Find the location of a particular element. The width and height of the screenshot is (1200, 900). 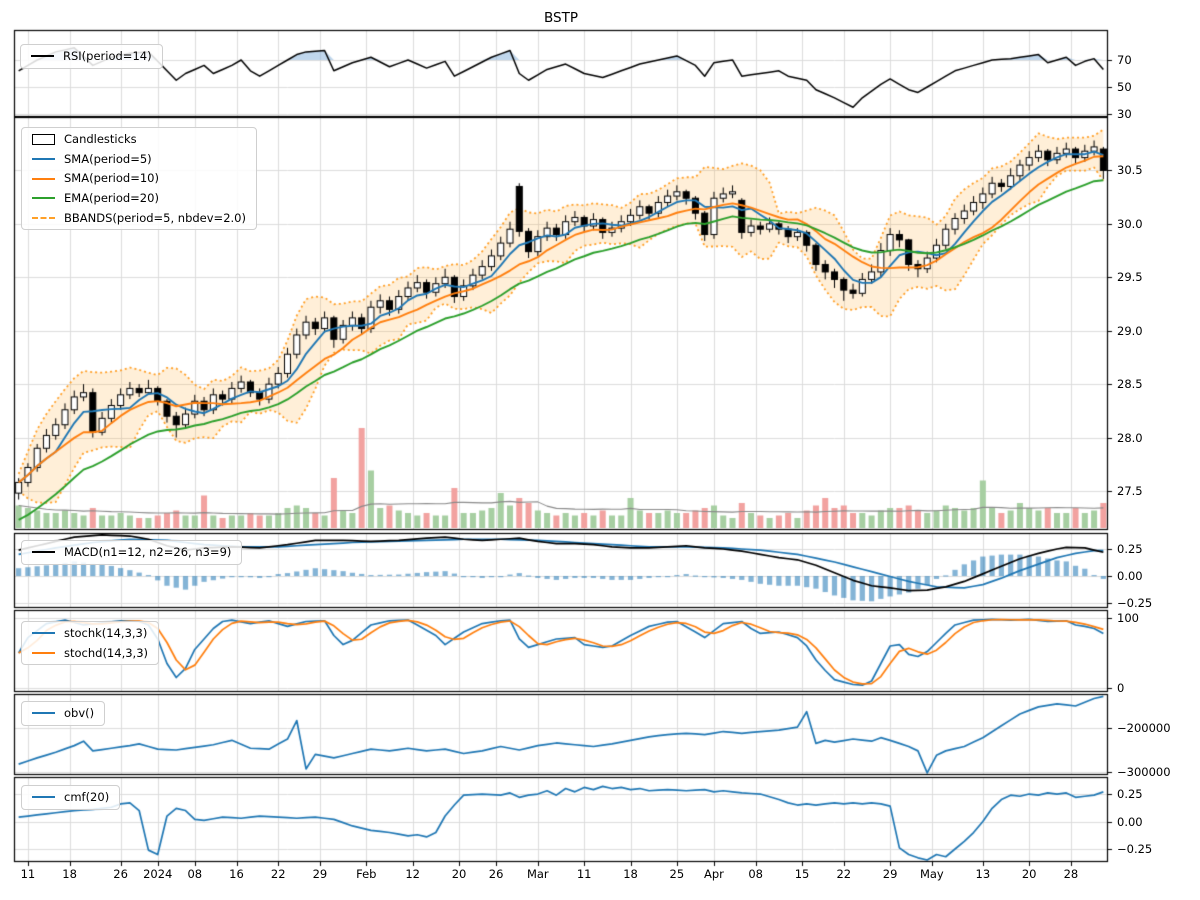

stoch-y-tick-label: 0 is located at coordinates (1121, 688).